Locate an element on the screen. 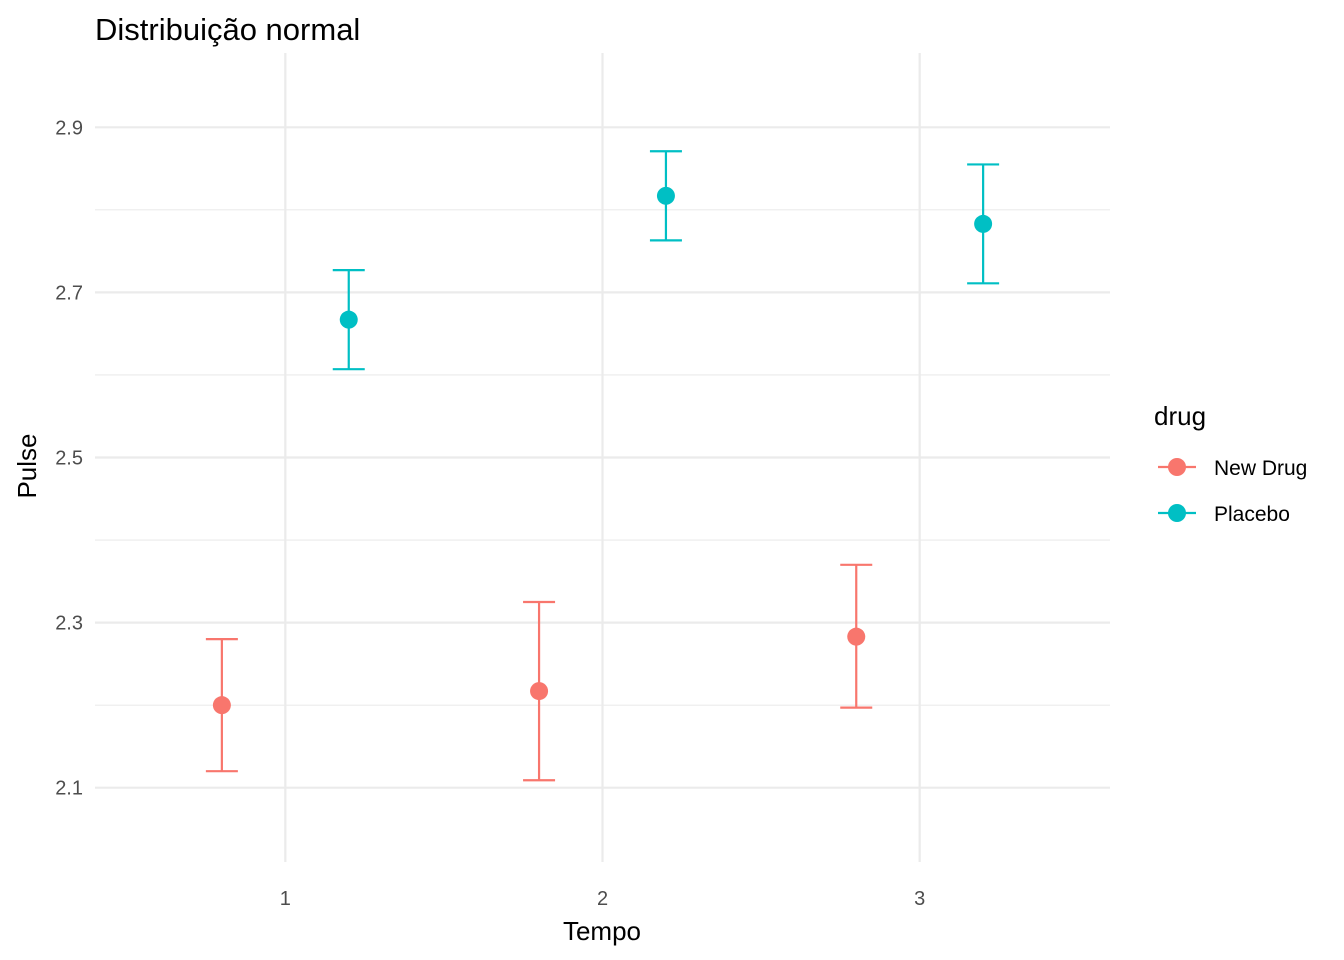  y-tick-label: 2.9 is located at coordinates (69, 128).